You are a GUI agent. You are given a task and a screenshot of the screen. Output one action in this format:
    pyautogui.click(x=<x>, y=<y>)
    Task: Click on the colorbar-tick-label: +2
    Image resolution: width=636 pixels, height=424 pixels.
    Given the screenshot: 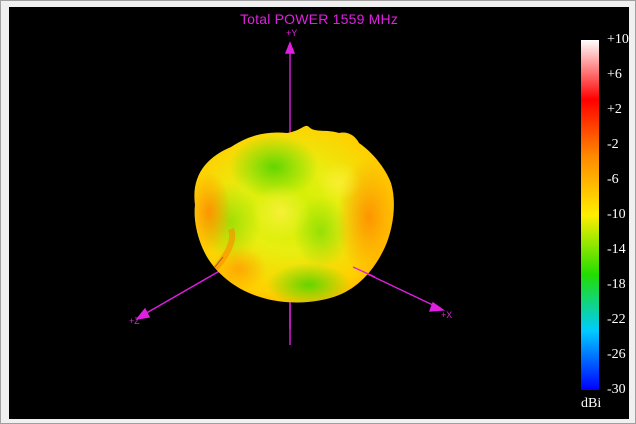 What is the action you would take?
    pyautogui.click(x=614, y=109)
    